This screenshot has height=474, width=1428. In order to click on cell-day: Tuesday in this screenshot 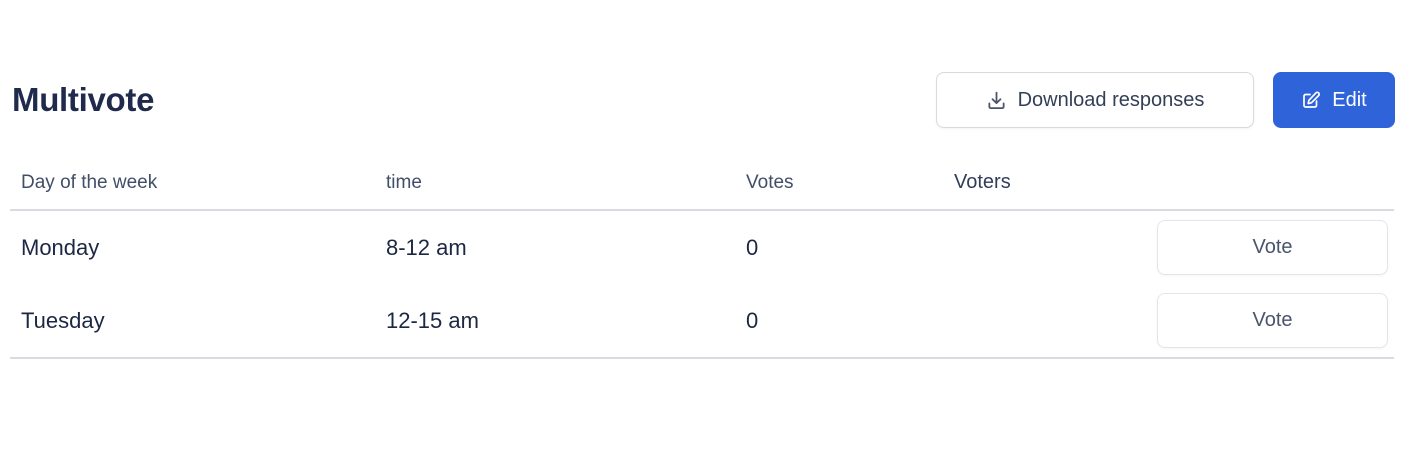, I will do `click(63, 320)`.